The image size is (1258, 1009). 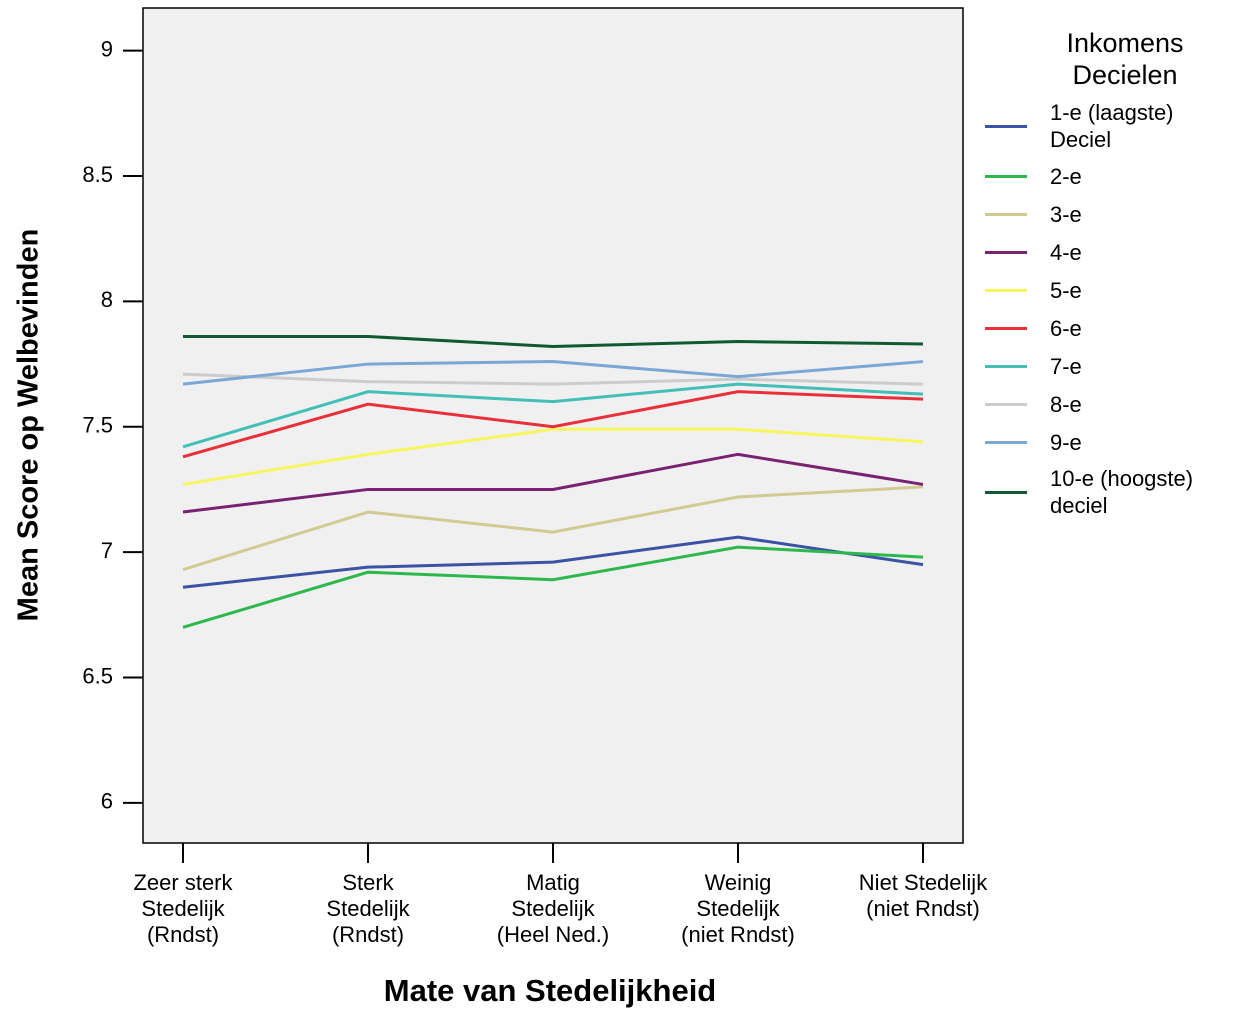 I want to click on legend-entry: 5-e, so click(x=1120, y=290).